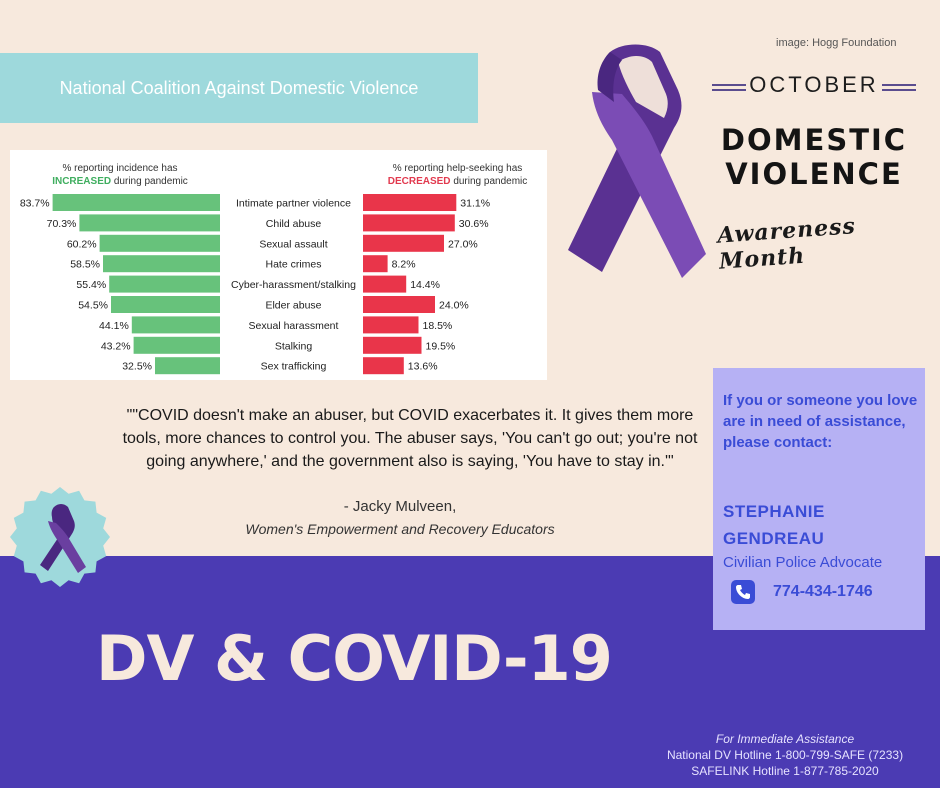 This screenshot has height=788, width=940. What do you see at coordinates (35, 204) in the screenshot?
I see `increase-label: 83.7%` at bounding box center [35, 204].